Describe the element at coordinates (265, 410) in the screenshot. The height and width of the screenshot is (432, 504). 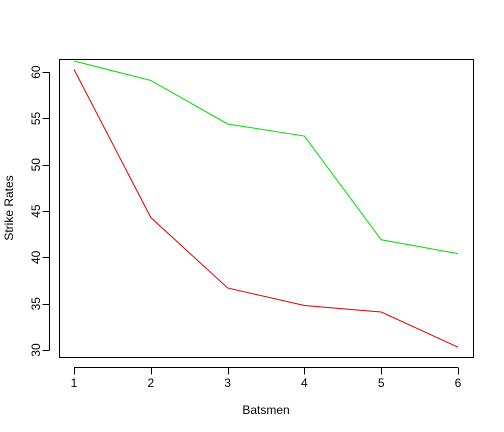
I see `x-axis-title: Batsmen` at that location.